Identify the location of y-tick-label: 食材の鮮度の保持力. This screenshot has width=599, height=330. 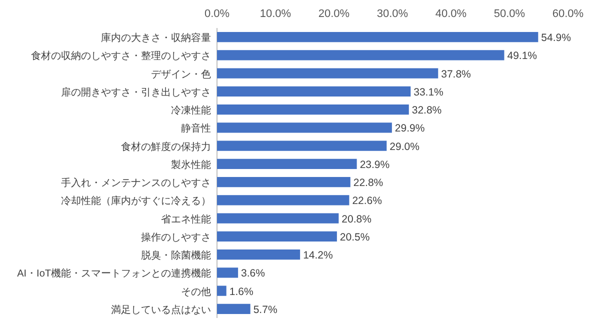
(166, 146).